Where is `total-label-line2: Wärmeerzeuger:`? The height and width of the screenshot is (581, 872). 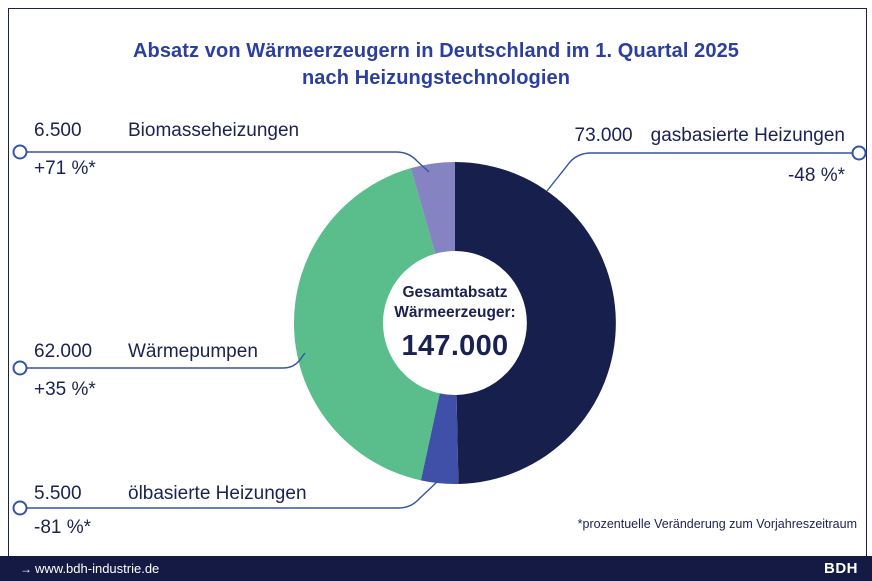 total-label-line2: Wärmeerzeuger: is located at coordinates (455, 312).